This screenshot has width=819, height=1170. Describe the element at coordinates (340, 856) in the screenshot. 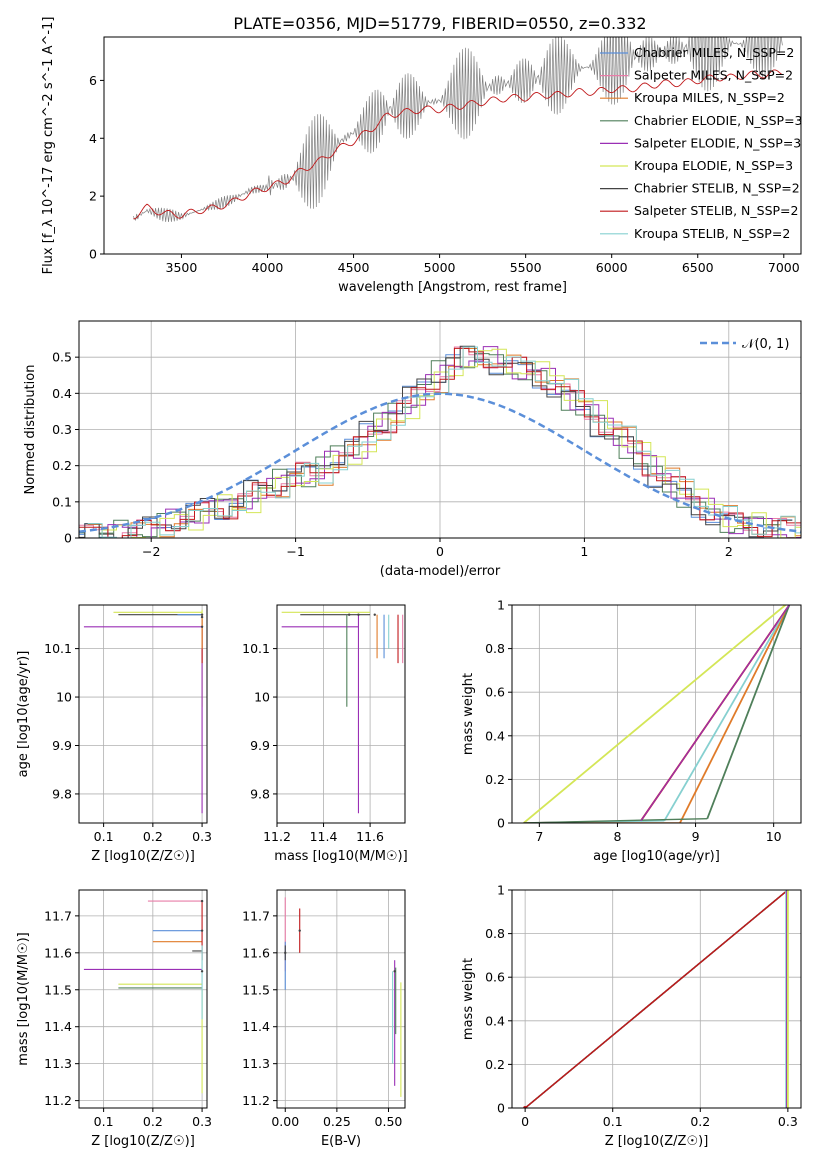

I see `x-axis-label: mass [log10(M/M☉)]` at that location.